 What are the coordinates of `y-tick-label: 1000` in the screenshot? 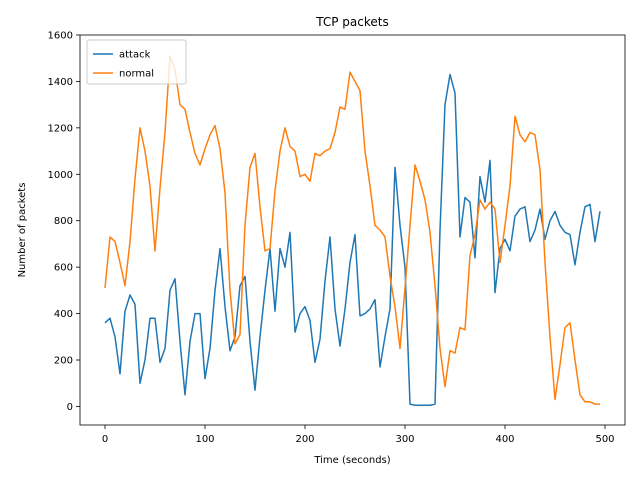 It's located at (60, 175).